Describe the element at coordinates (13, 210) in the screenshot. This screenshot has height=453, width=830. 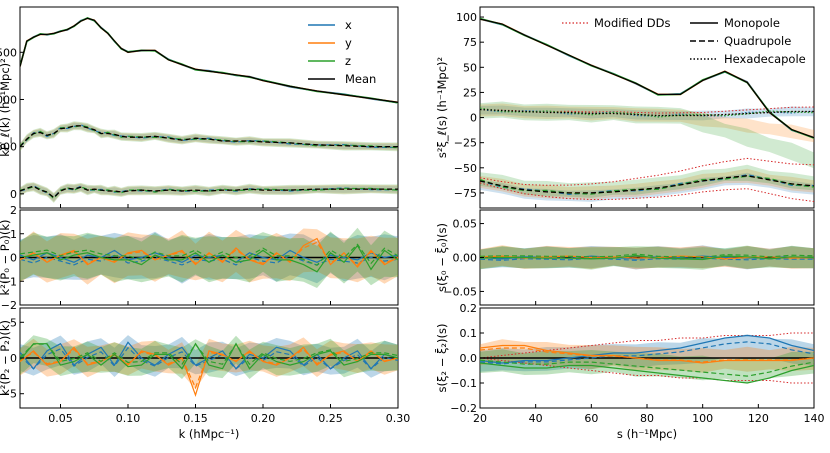
I see `ytick-label: 2` at that location.